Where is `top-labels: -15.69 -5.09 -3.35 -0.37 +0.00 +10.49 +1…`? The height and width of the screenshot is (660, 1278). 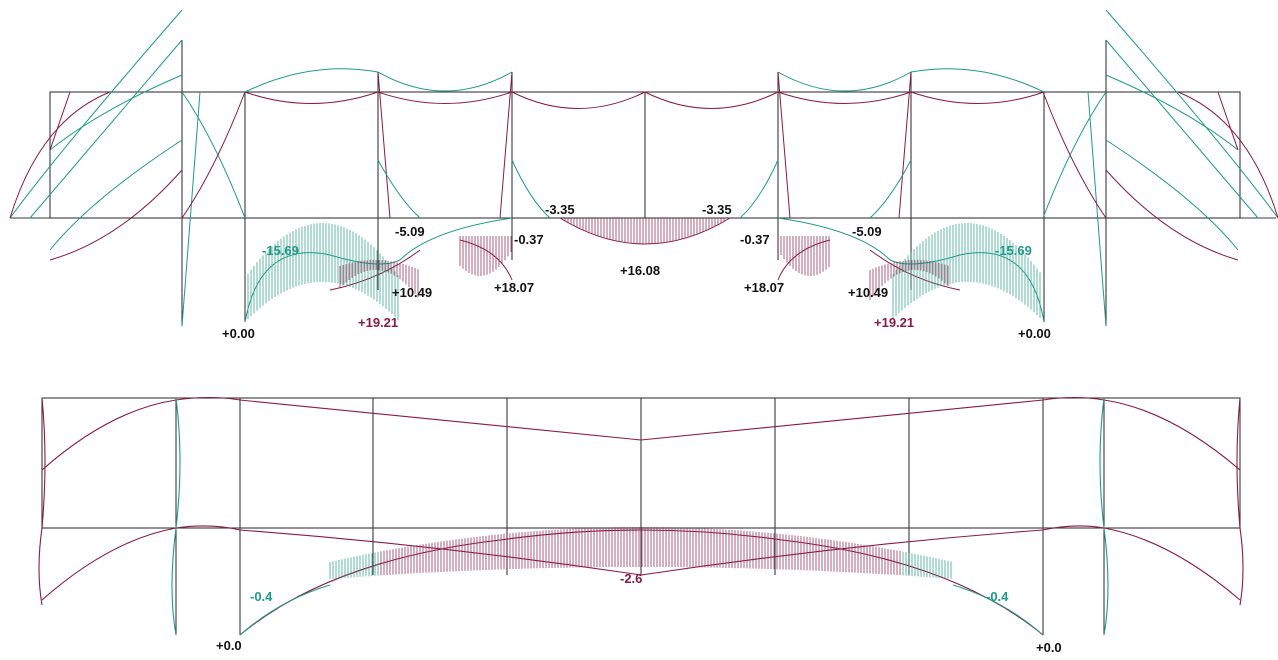 top-labels: -15.69 -5.09 -3.35 -0.37 +0.00 +10.49 +1… is located at coordinates (636, 271).